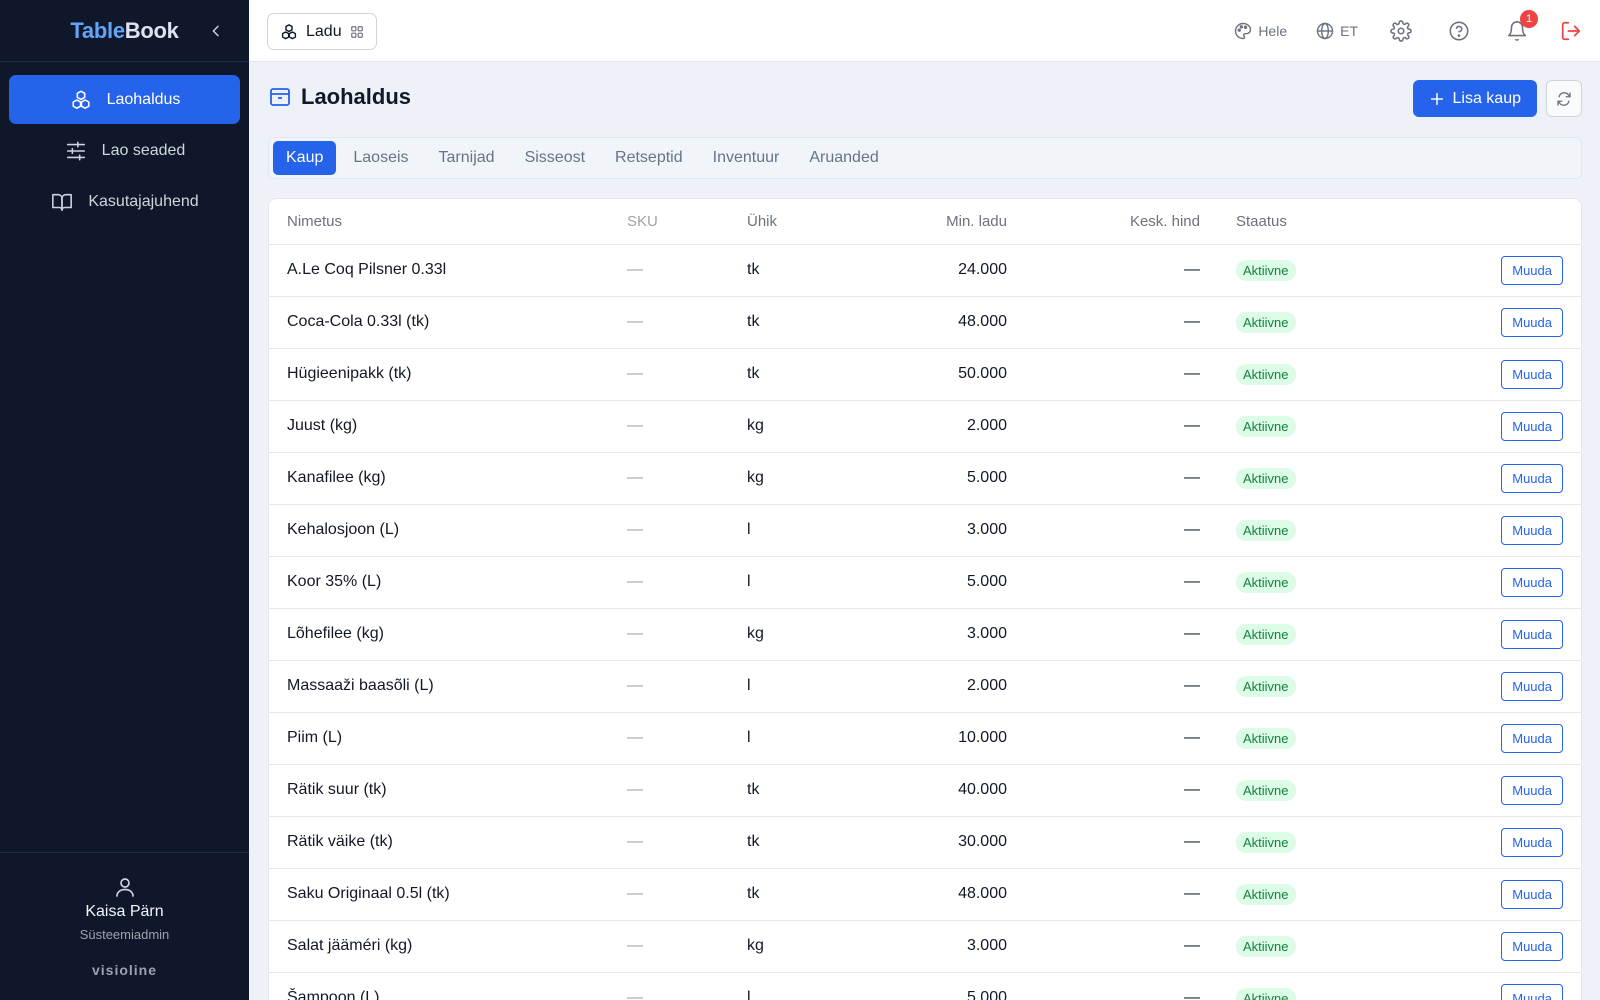 The image size is (1600, 1000). Describe the element at coordinates (216, 31) in the screenshot. I see `collapse-sidebar-button` at that location.